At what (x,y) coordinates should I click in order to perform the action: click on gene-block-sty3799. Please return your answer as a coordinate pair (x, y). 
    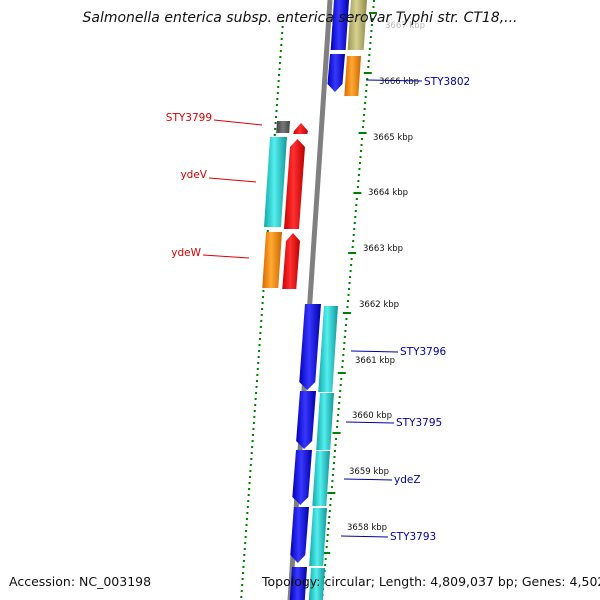
    Looking at the image, I should click on (283, 127).